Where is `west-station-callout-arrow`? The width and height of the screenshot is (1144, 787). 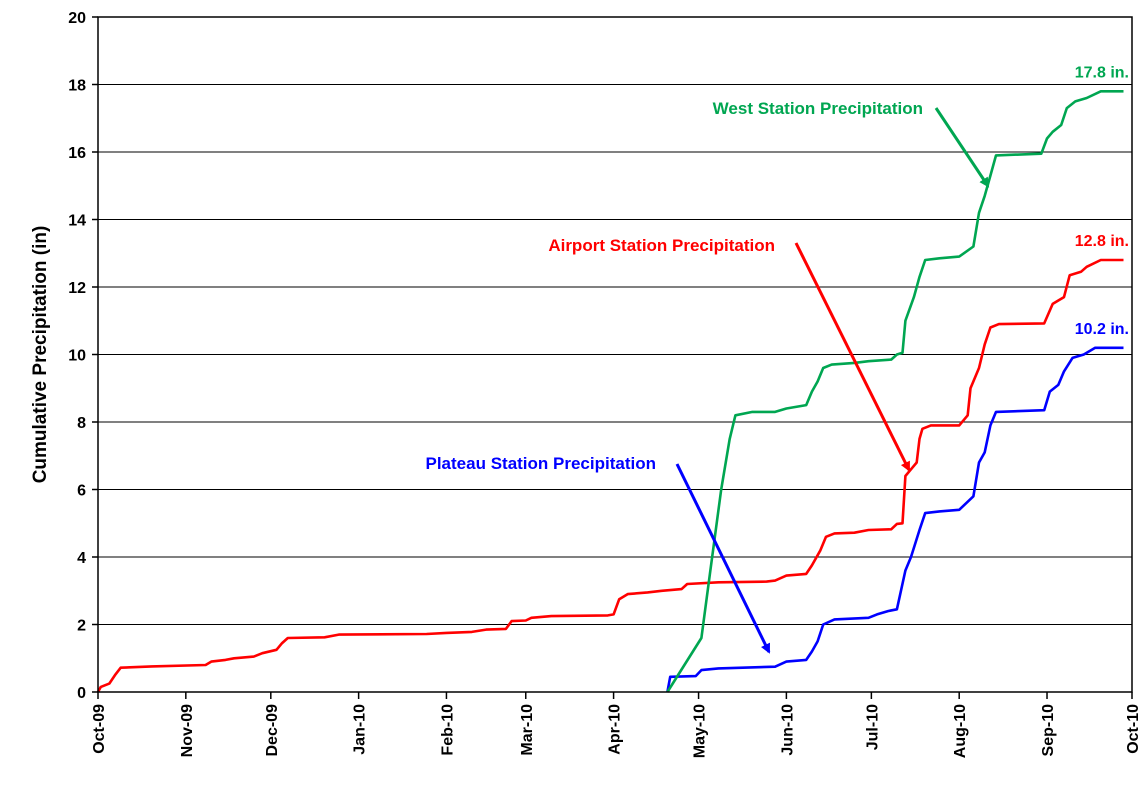
west-station-callout-arrow is located at coordinates (962, 147).